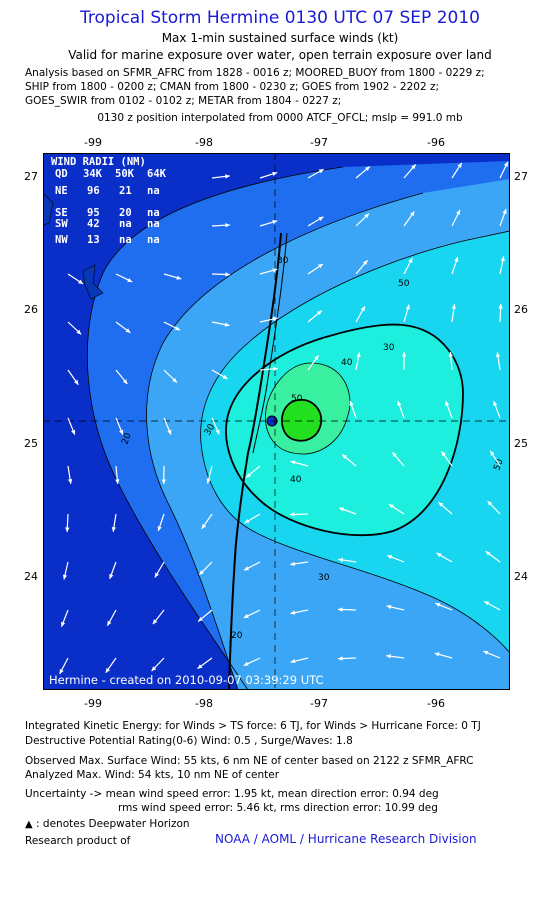 The image size is (560, 915). I want to click on contour-label: 50, so click(297, 399).